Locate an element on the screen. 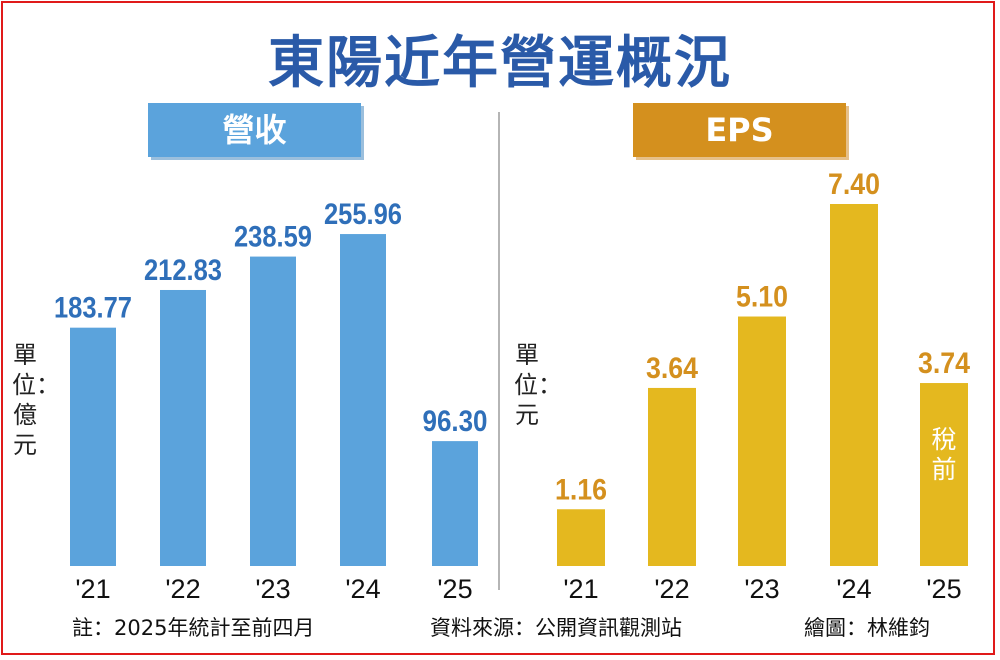 Image resolution: width=1000 pixels, height=660 pixels. revenue-value-label-2: 238.59 is located at coordinates (273, 237).